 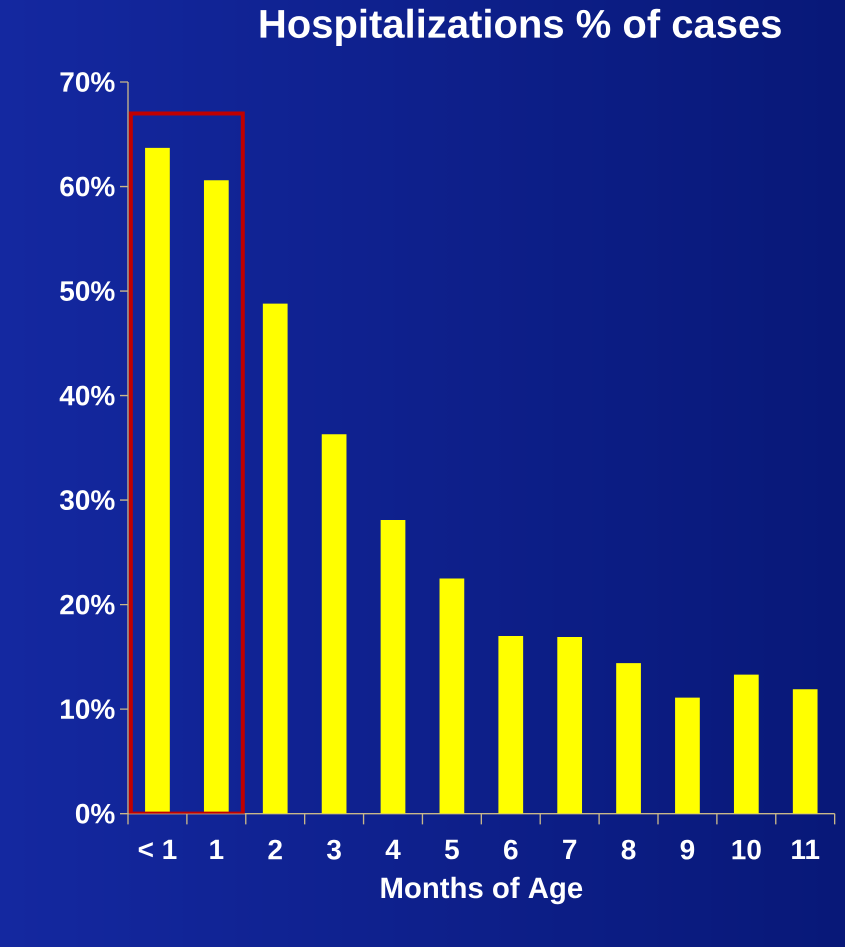 What do you see at coordinates (393, 849) in the screenshot?
I see `x-tick-label: 4` at bounding box center [393, 849].